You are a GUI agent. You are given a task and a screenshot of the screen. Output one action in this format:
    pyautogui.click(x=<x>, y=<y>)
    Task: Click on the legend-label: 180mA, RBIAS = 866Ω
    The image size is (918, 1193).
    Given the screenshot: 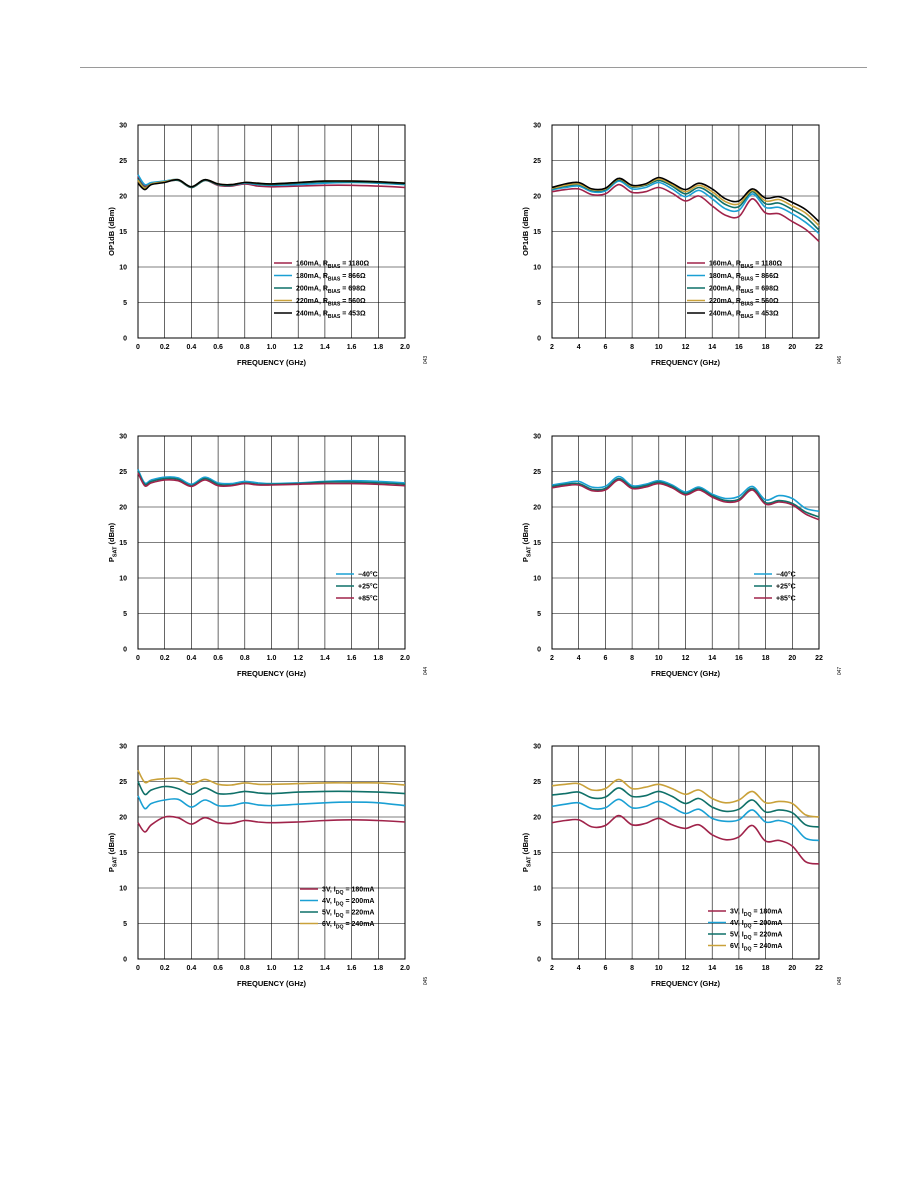 What is the action you would take?
    pyautogui.click(x=331, y=278)
    